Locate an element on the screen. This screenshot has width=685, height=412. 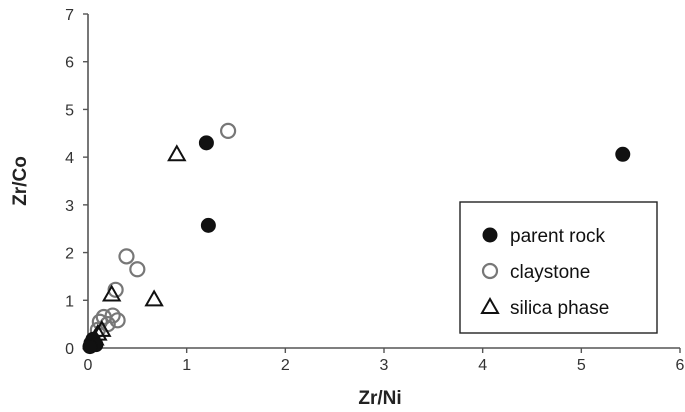
legend-label-silica-phase: silica phase is located at coordinates (559, 308).